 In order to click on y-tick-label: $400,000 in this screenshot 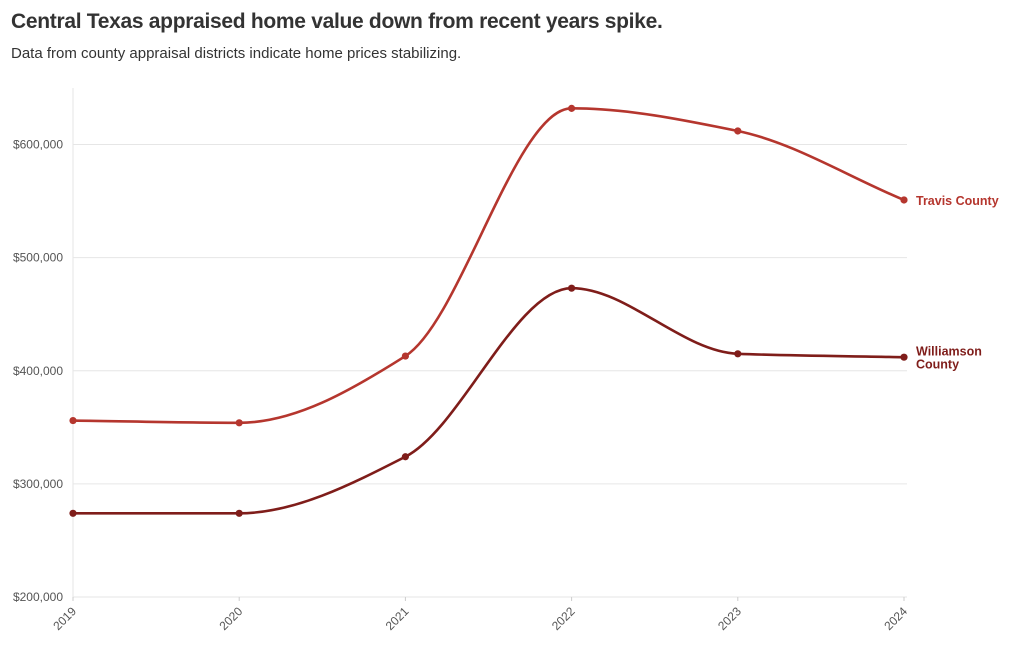, I will do `click(38, 371)`.